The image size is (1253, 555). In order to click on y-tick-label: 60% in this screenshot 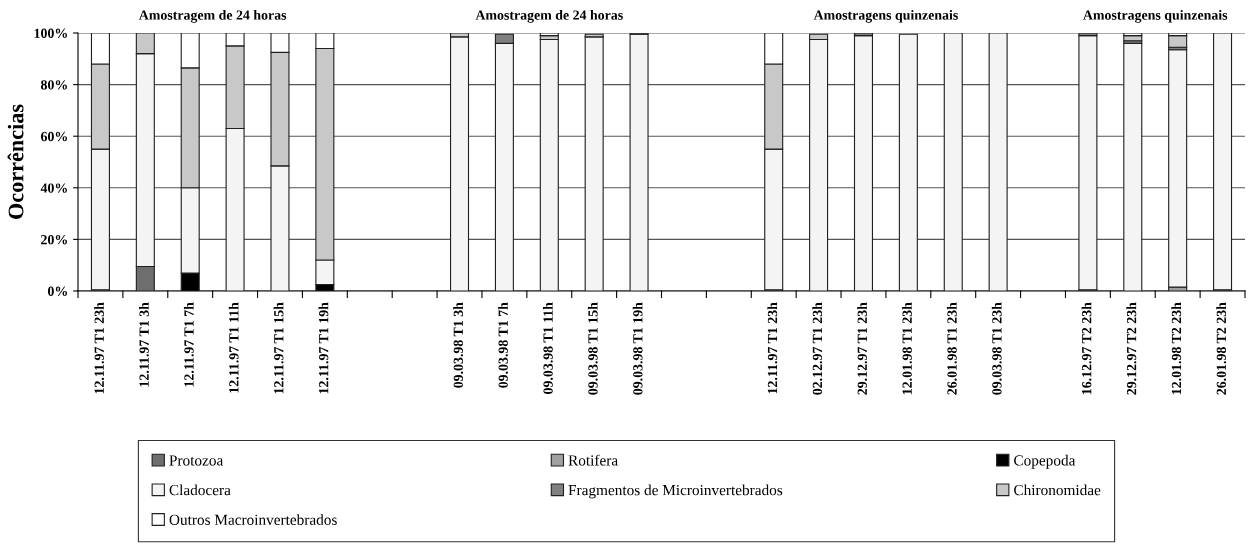, I will do `click(53, 136)`.